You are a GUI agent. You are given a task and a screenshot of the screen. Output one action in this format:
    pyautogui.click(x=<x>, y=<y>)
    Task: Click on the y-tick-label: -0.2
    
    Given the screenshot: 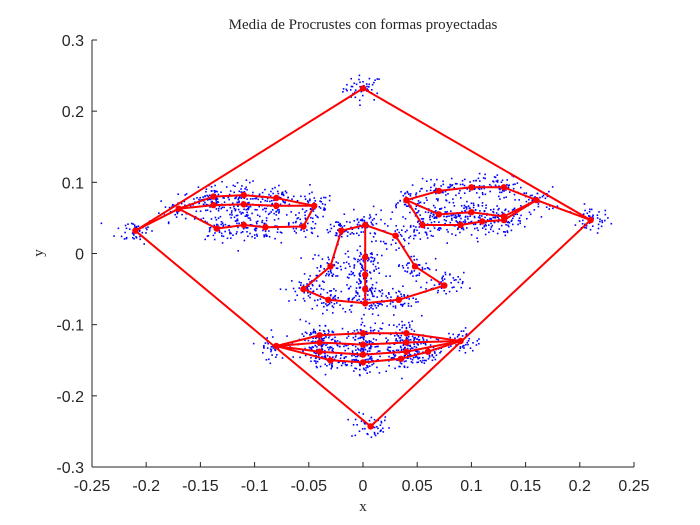 What is the action you would take?
    pyautogui.click(x=70, y=397)
    